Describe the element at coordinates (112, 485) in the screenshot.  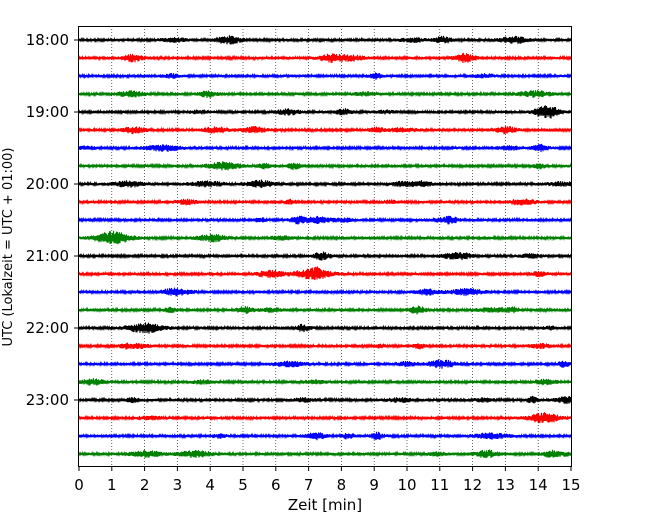
I see `x-tick-label: 1` at that location.